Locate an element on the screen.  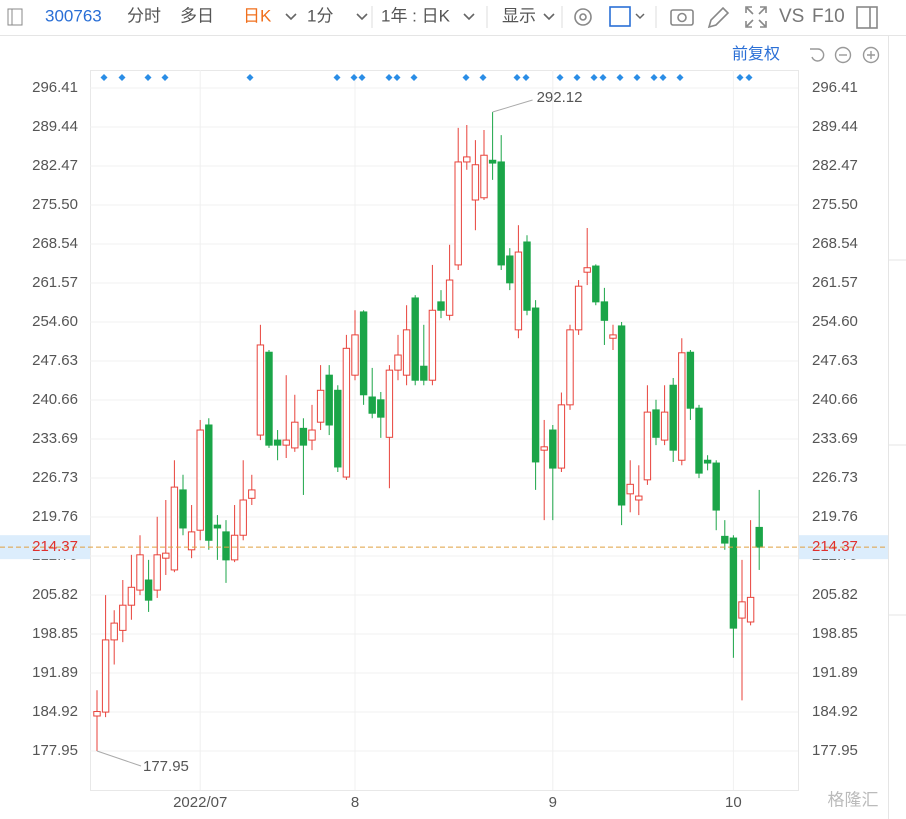
tab: 分时 is located at coordinates (144, 15).